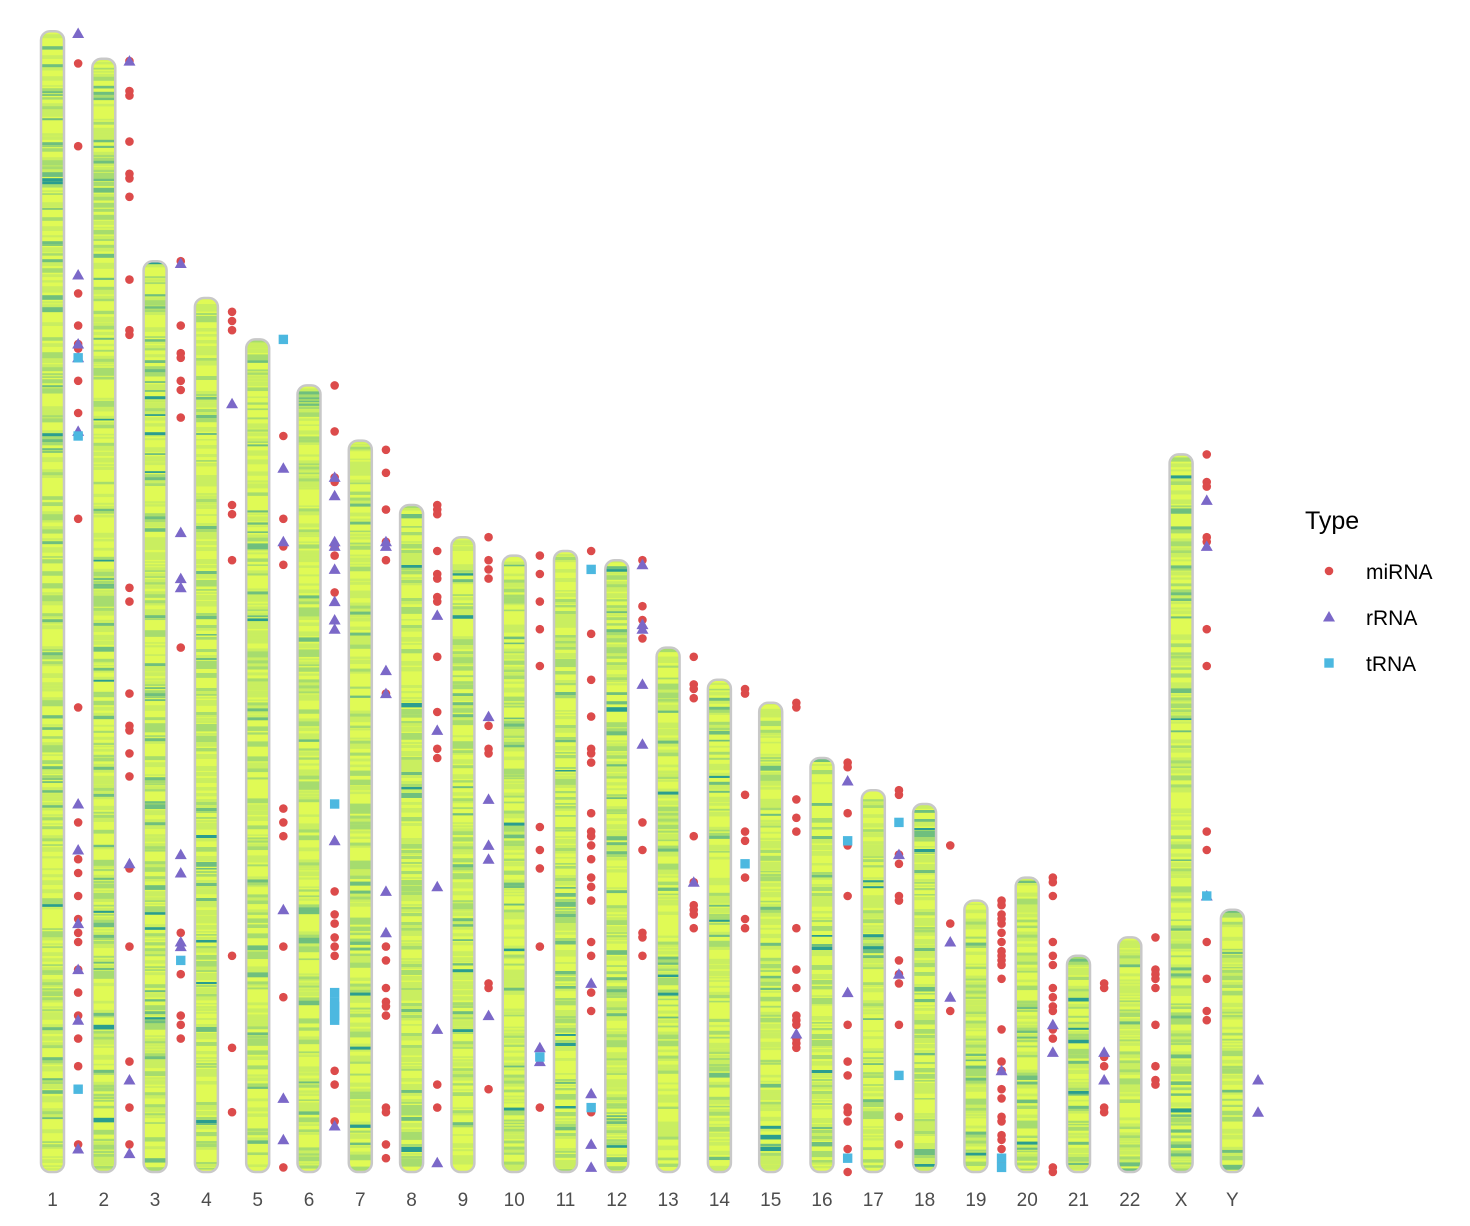 The height and width of the screenshot is (1226, 1470). I want to click on x-tick-label: 5, so click(257, 1200).